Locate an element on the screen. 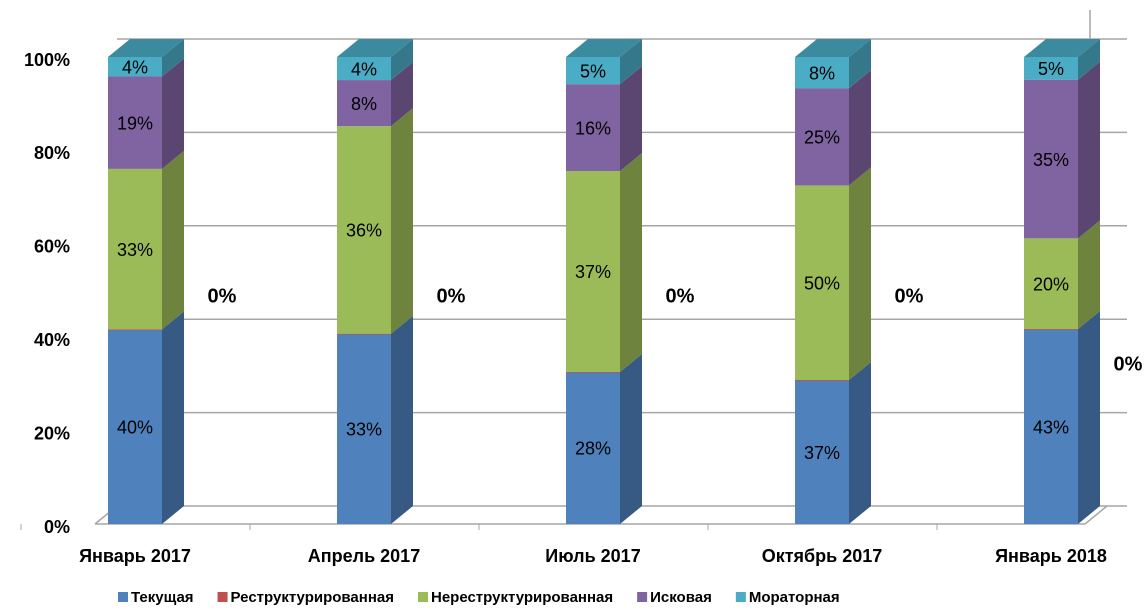 The width and height of the screenshot is (1147, 610). value-label: 40% is located at coordinates (135, 427).